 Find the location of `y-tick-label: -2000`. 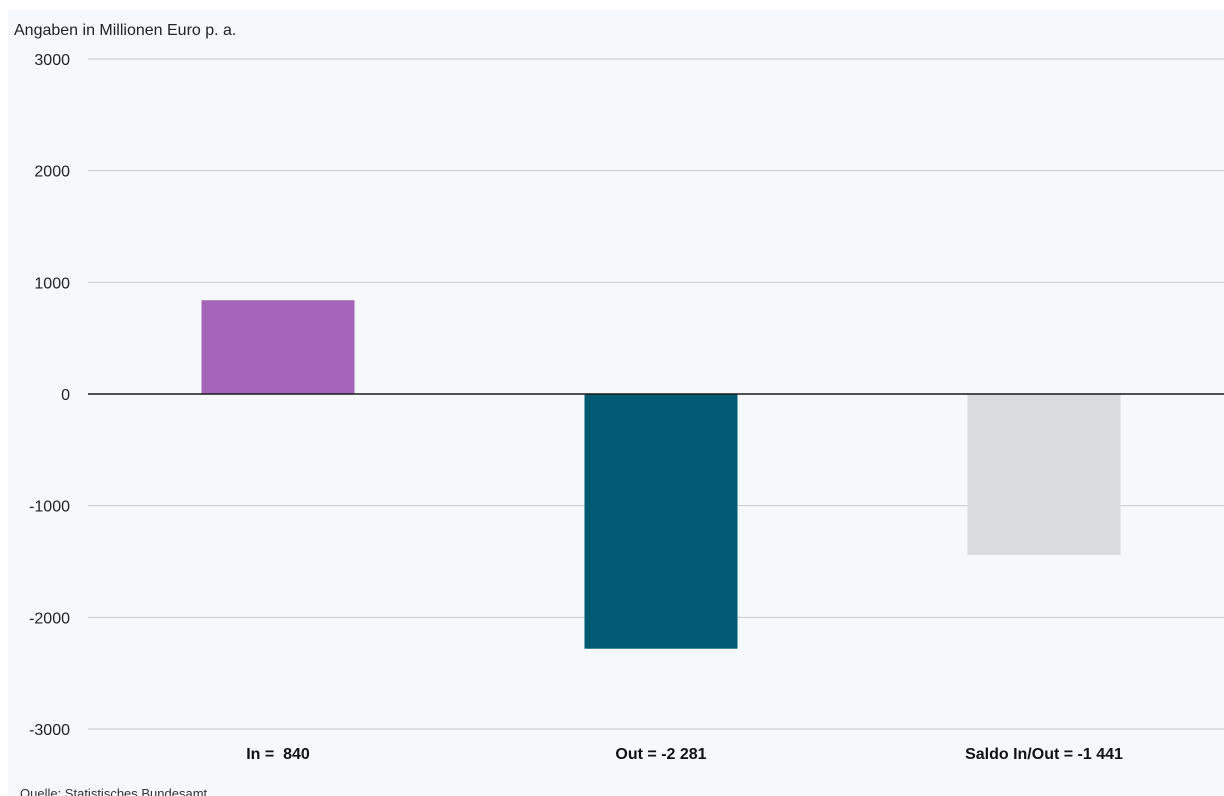

y-tick-label: -2000 is located at coordinates (49, 618).